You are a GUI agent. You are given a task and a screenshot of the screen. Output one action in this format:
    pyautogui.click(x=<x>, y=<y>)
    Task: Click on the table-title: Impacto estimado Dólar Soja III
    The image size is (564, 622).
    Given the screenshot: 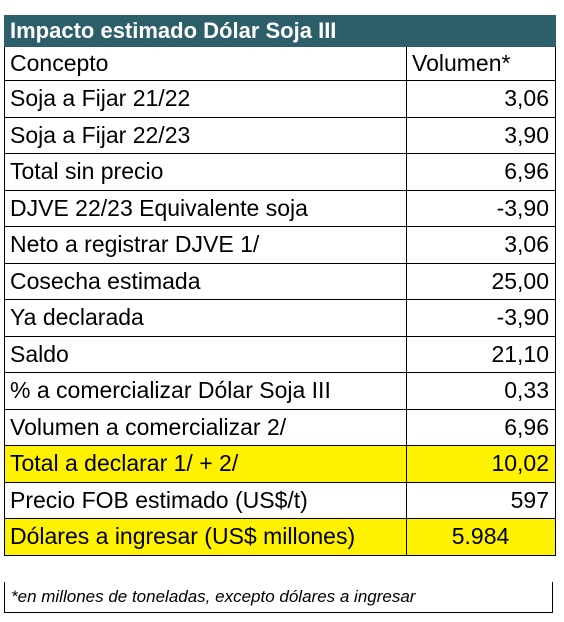 What is the action you would take?
    pyautogui.click(x=280, y=31)
    